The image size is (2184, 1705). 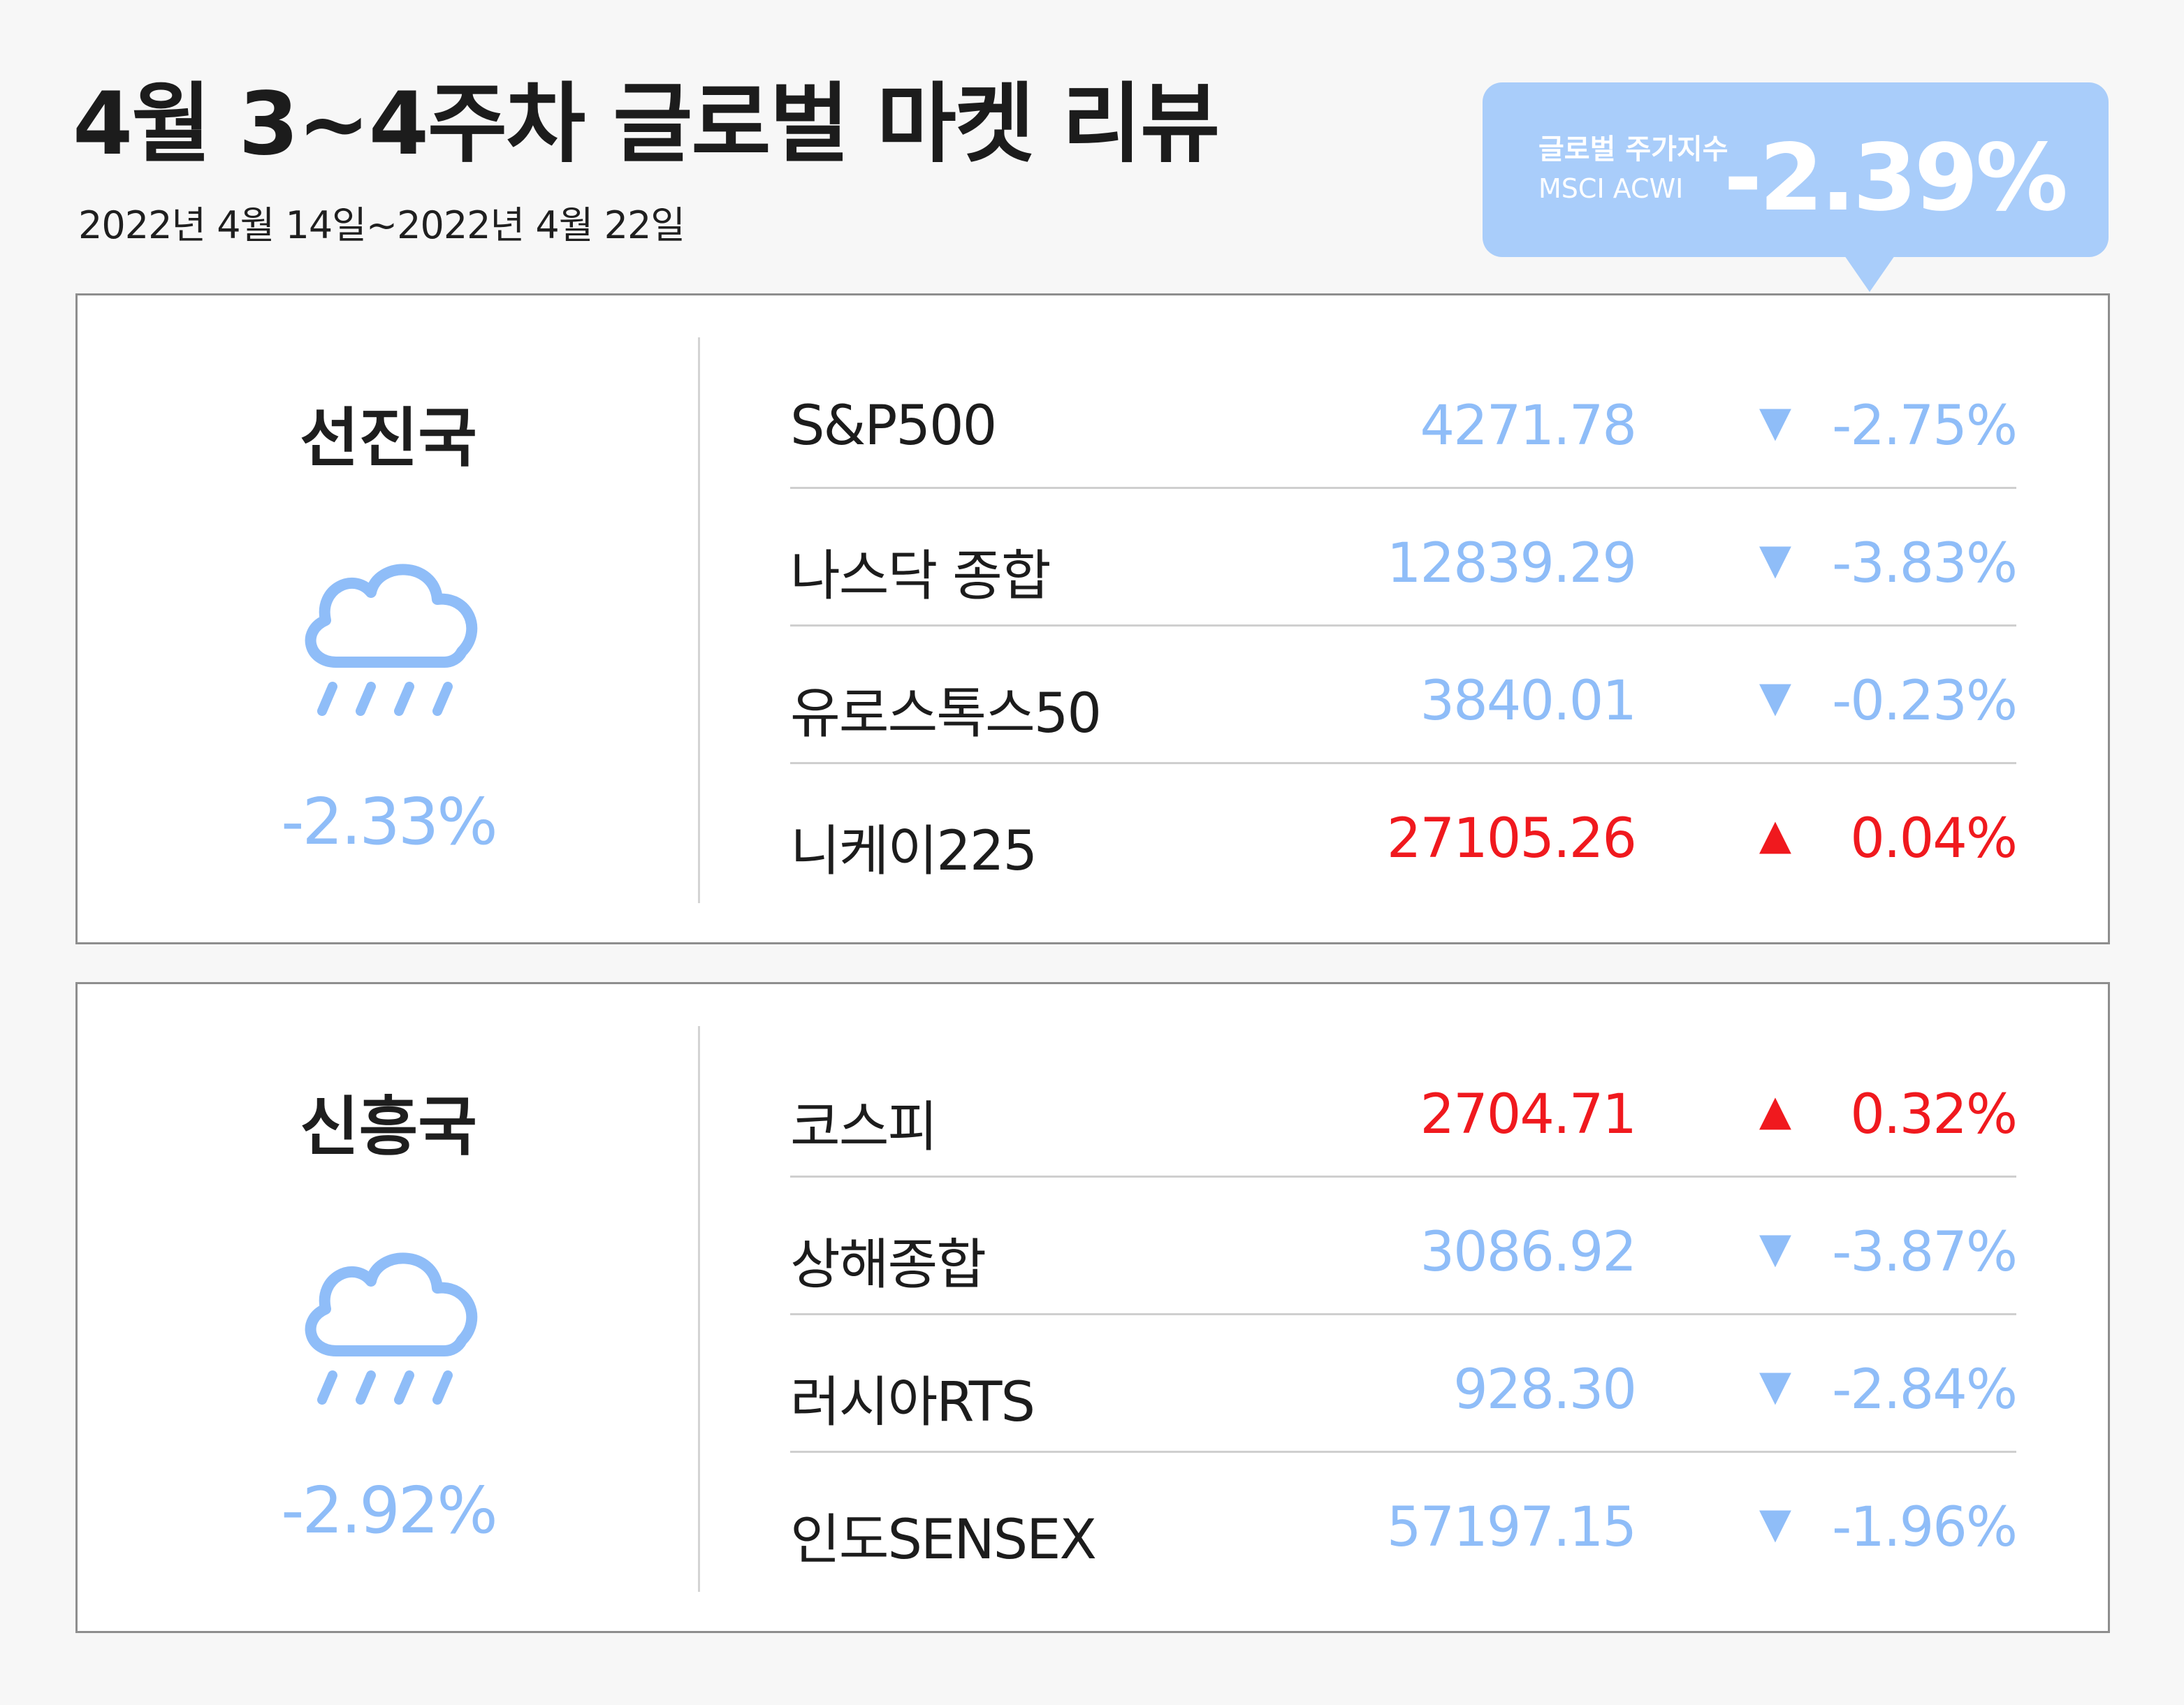 I want to click on index-name: 인도SENSEX, so click(x=943, y=1541).